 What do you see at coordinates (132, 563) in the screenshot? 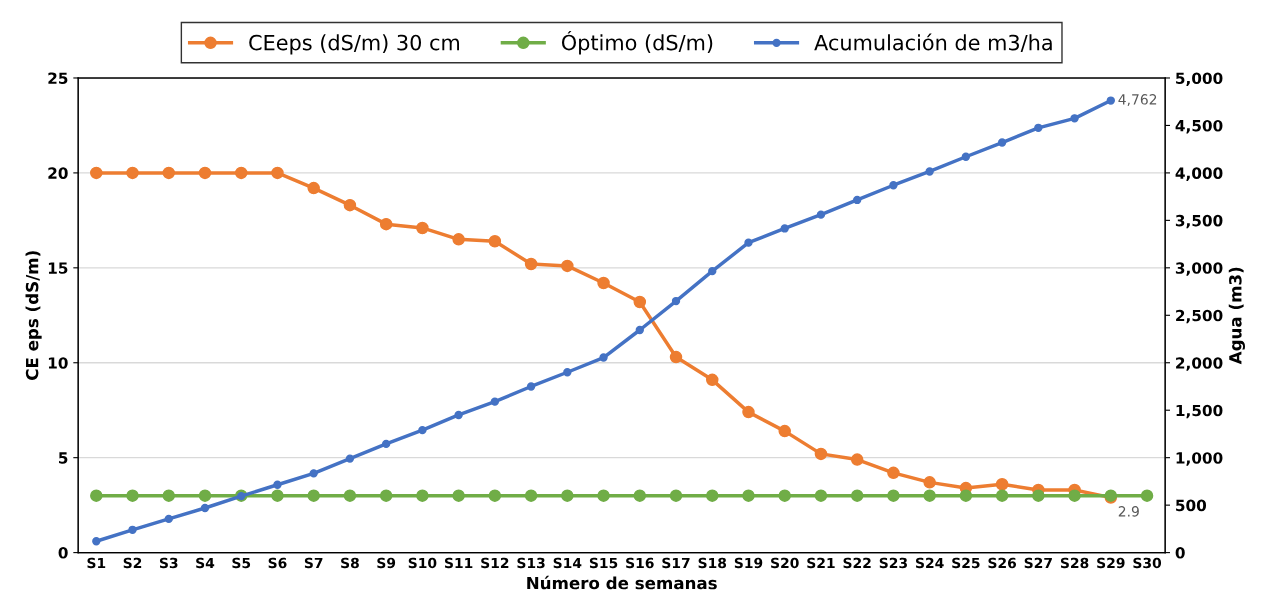
I see `x-tick-label: S2` at bounding box center [132, 563].